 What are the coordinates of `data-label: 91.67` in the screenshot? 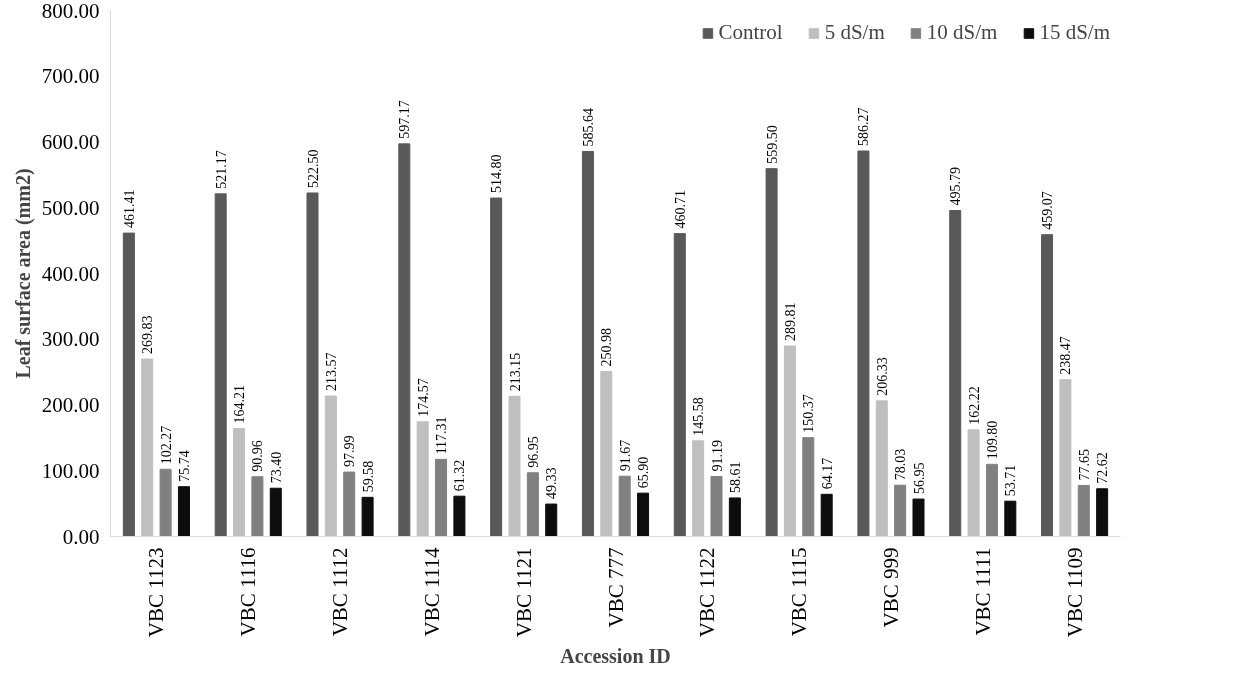 It's located at (625, 455).